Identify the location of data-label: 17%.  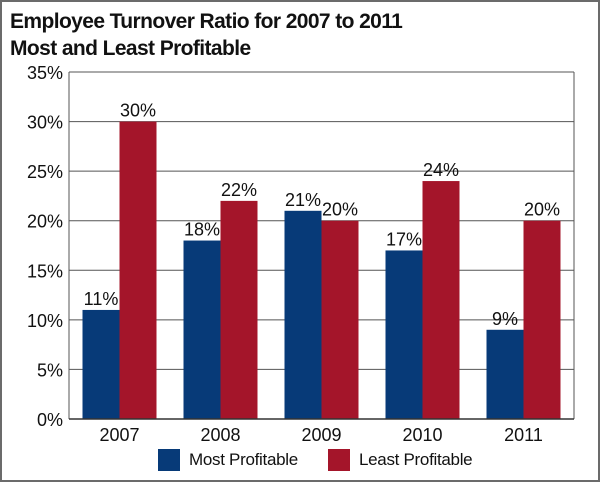
(404, 239).